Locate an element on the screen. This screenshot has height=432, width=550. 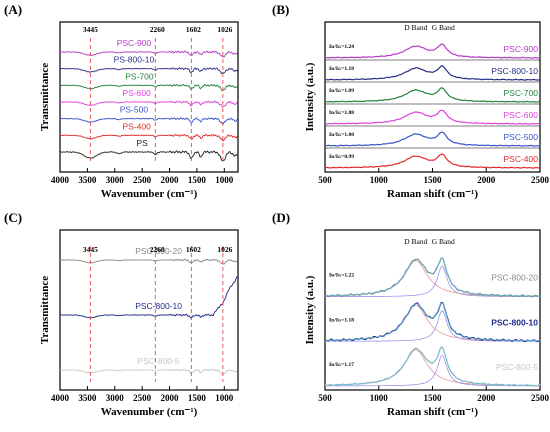
ratio-label: Iᴅ/Iɢ=1.24 is located at coordinates (341, 47).